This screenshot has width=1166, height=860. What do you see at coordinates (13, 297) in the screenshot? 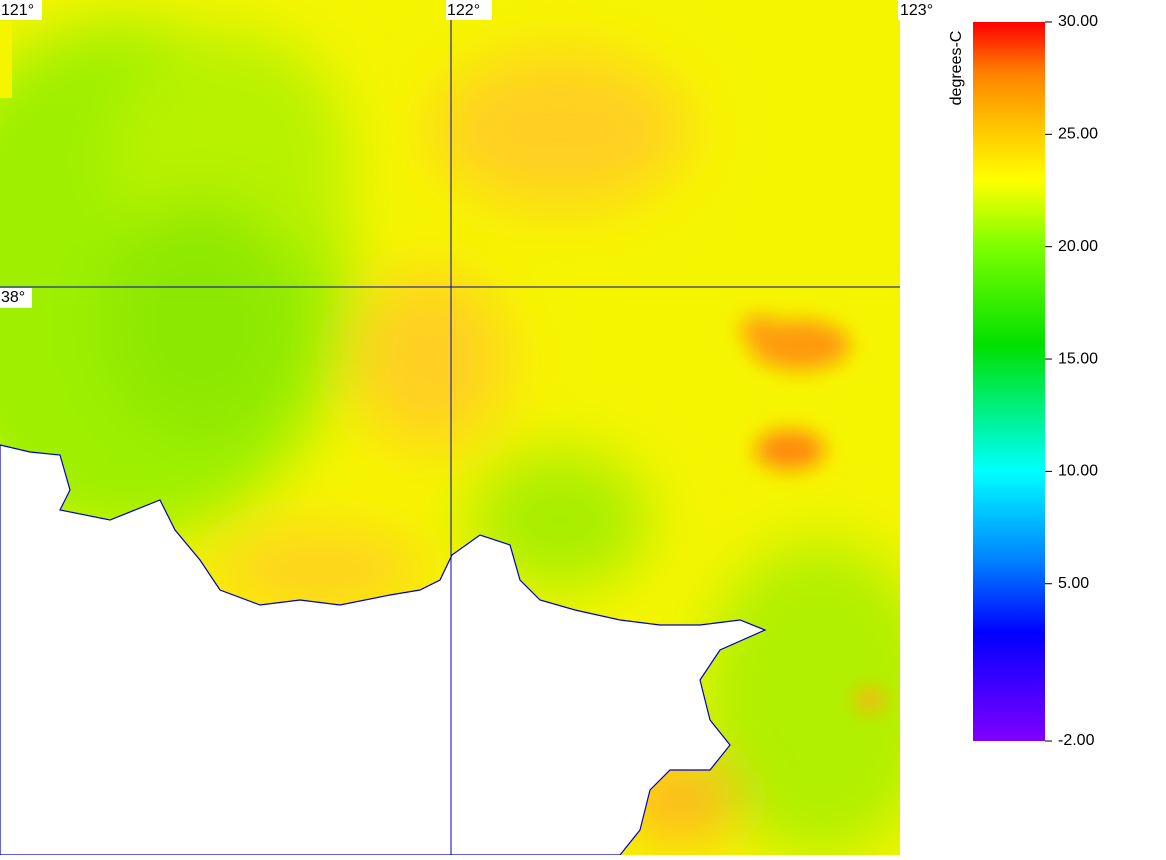
I see `lat-label: 38°` at bounding box center [13, 297].